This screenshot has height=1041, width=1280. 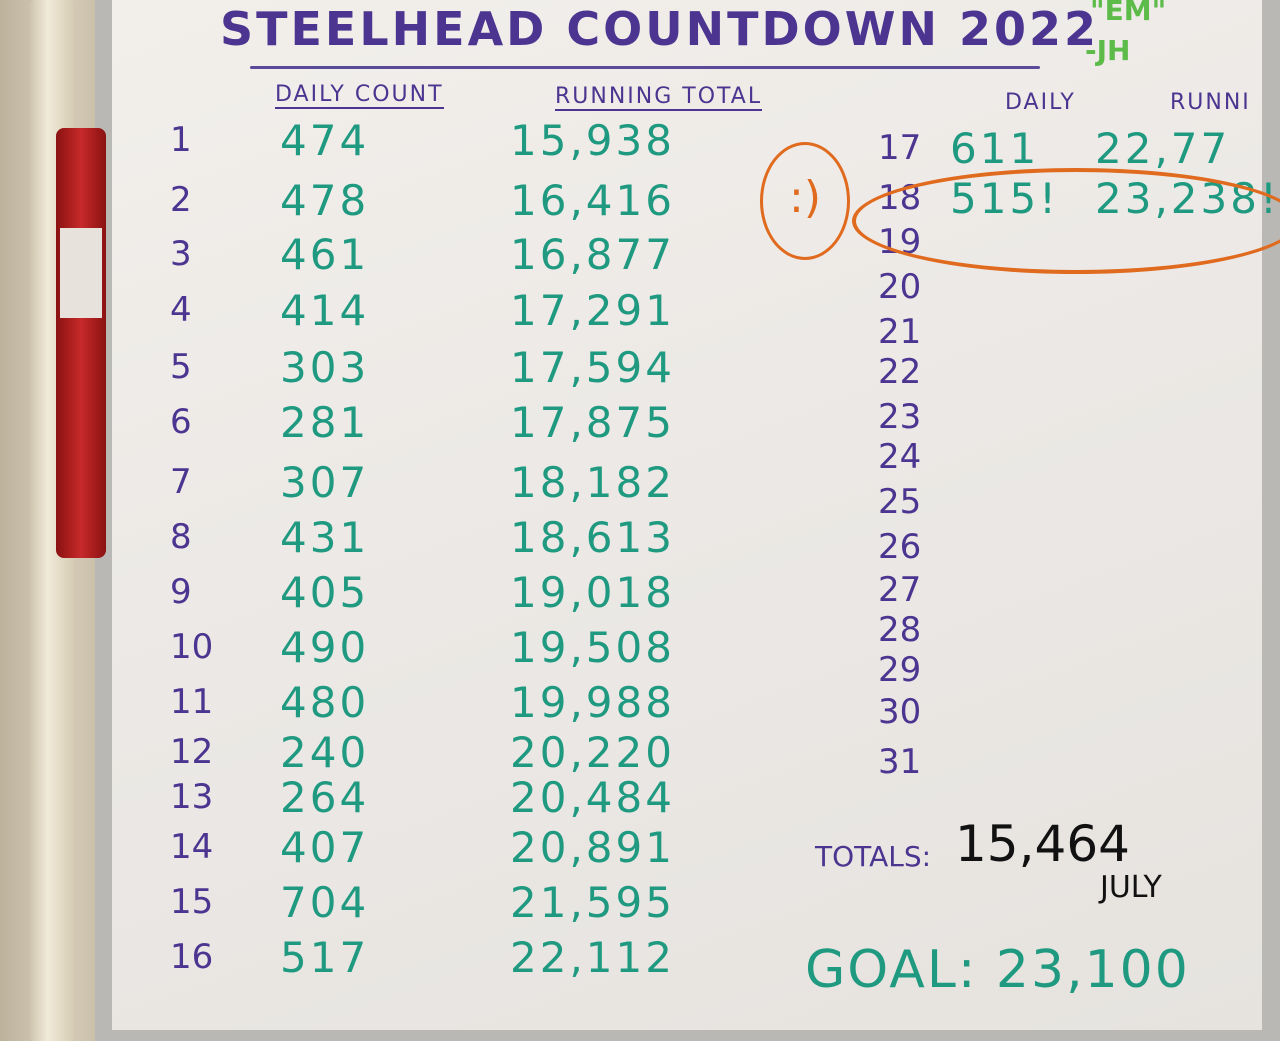 I want to click on day-number: 9, so click(x=181, y=592).